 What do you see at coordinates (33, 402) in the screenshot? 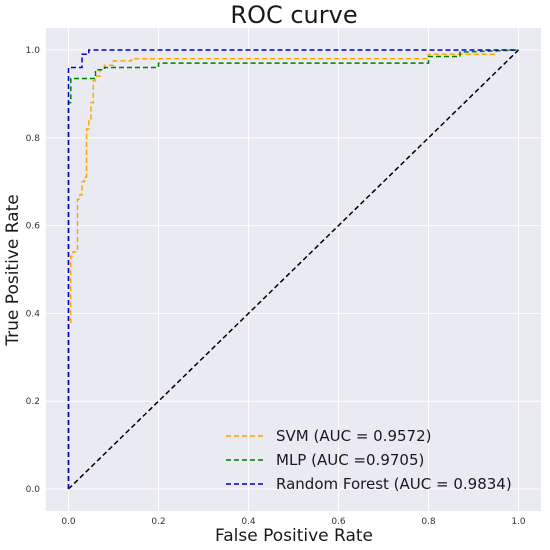
I see `y-tick-label: 0.2` at bounding box center [33, 402].